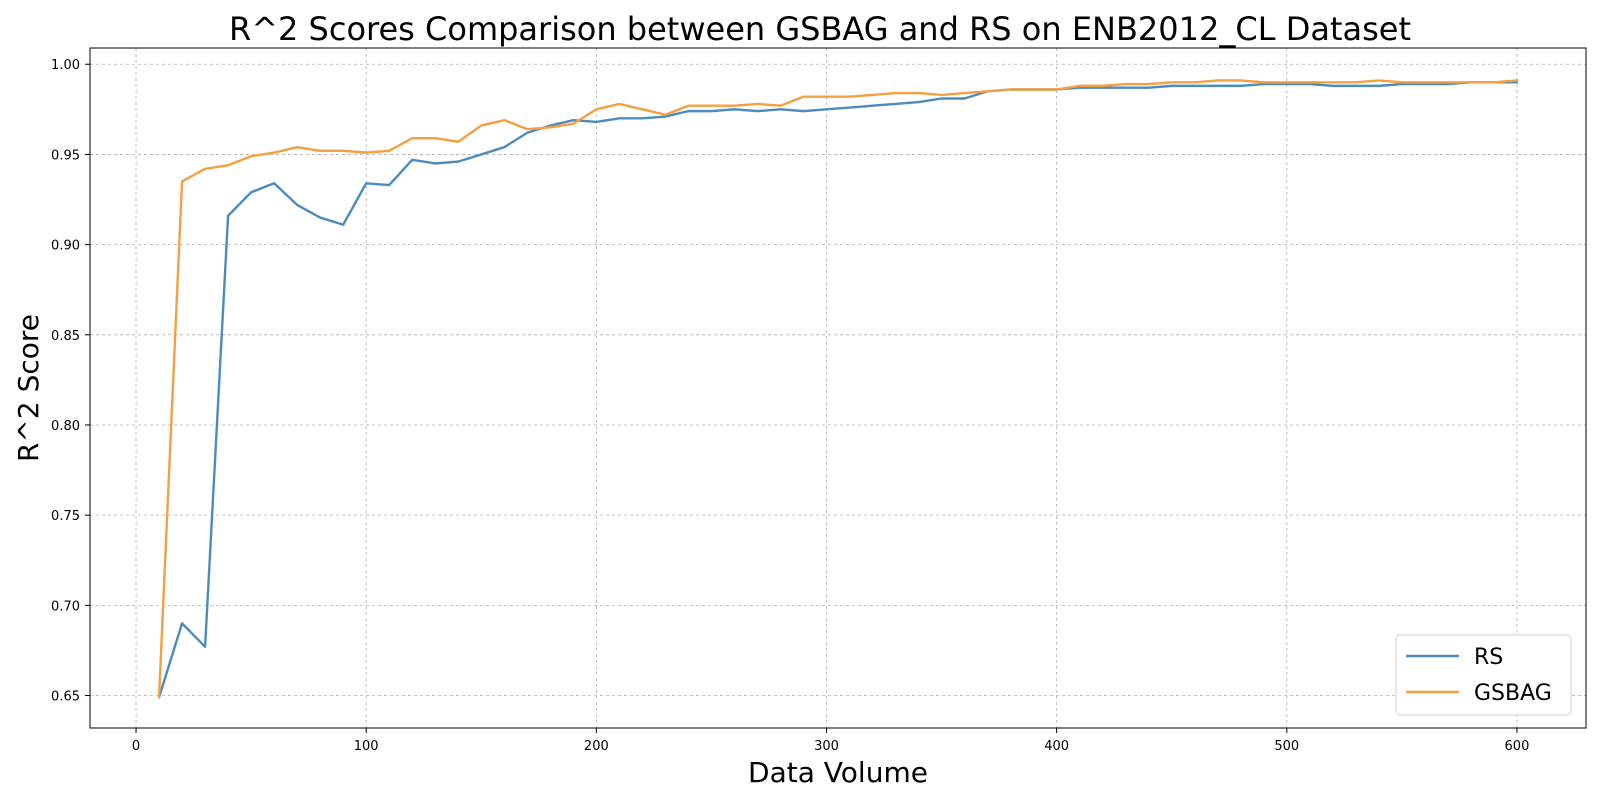  I want to click on y-tick-label: 0.80, so click(65, 426).